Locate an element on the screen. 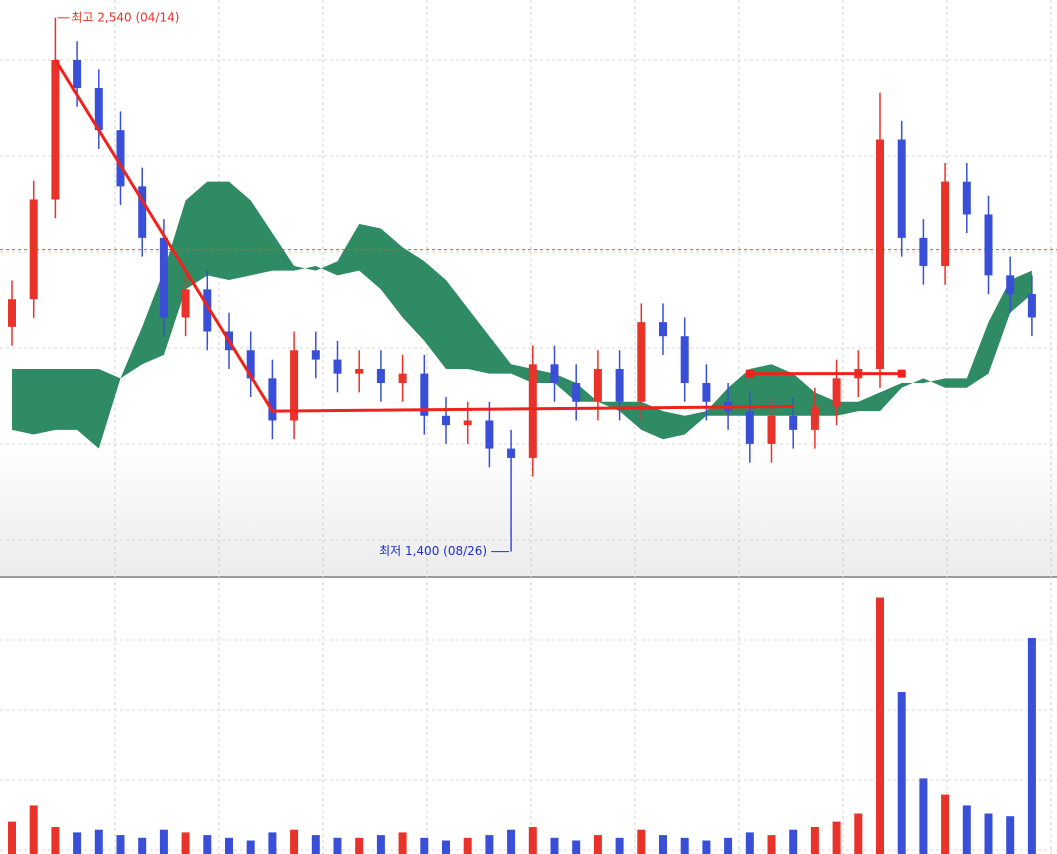  annotation-label: 최고 2,540 (04/14) is located at coordinates (125, 17).